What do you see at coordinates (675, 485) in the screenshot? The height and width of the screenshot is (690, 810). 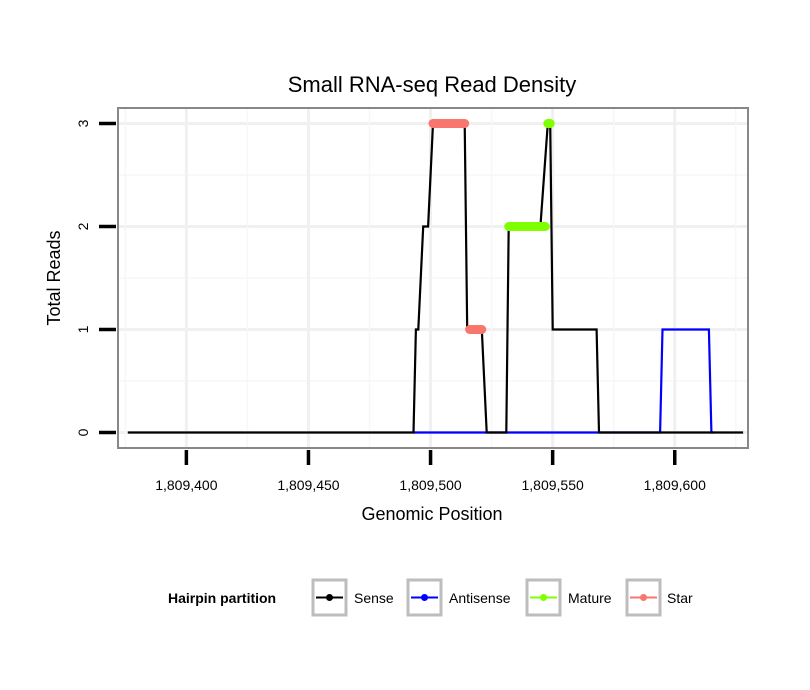 I see `x-tick-label: 1,809,600` at bounding box center [675, 485].